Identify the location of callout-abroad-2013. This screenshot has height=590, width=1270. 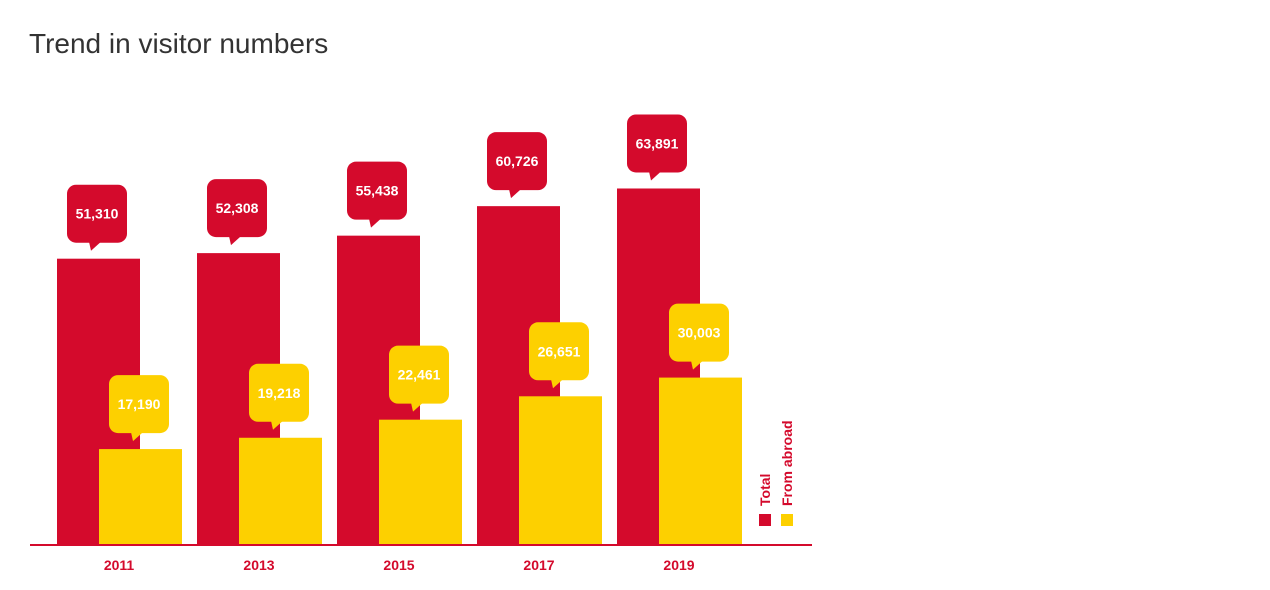
(279, 392).